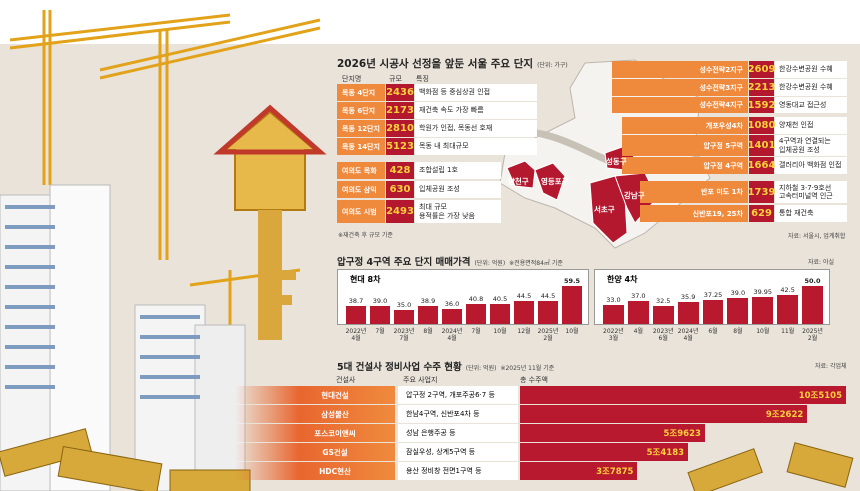  What do you see at coordinates (817, 236) in the screenshot?
I see `complexes-source: 자료: 서울시, 업계취합` at bounding box center [817, 236].